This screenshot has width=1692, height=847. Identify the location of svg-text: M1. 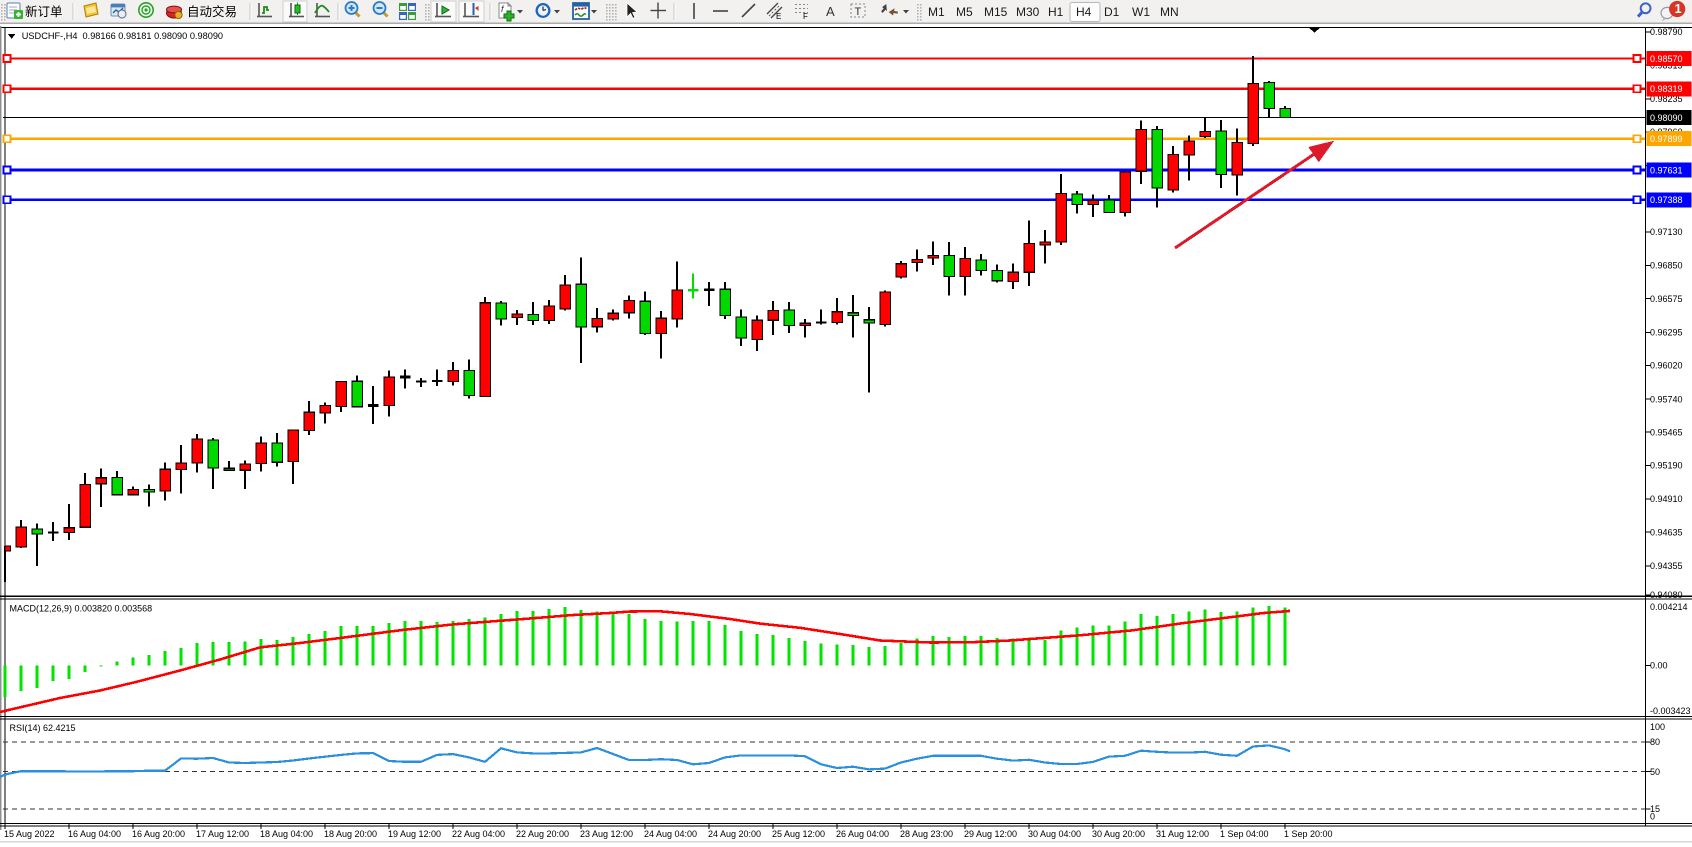
(936, 12).